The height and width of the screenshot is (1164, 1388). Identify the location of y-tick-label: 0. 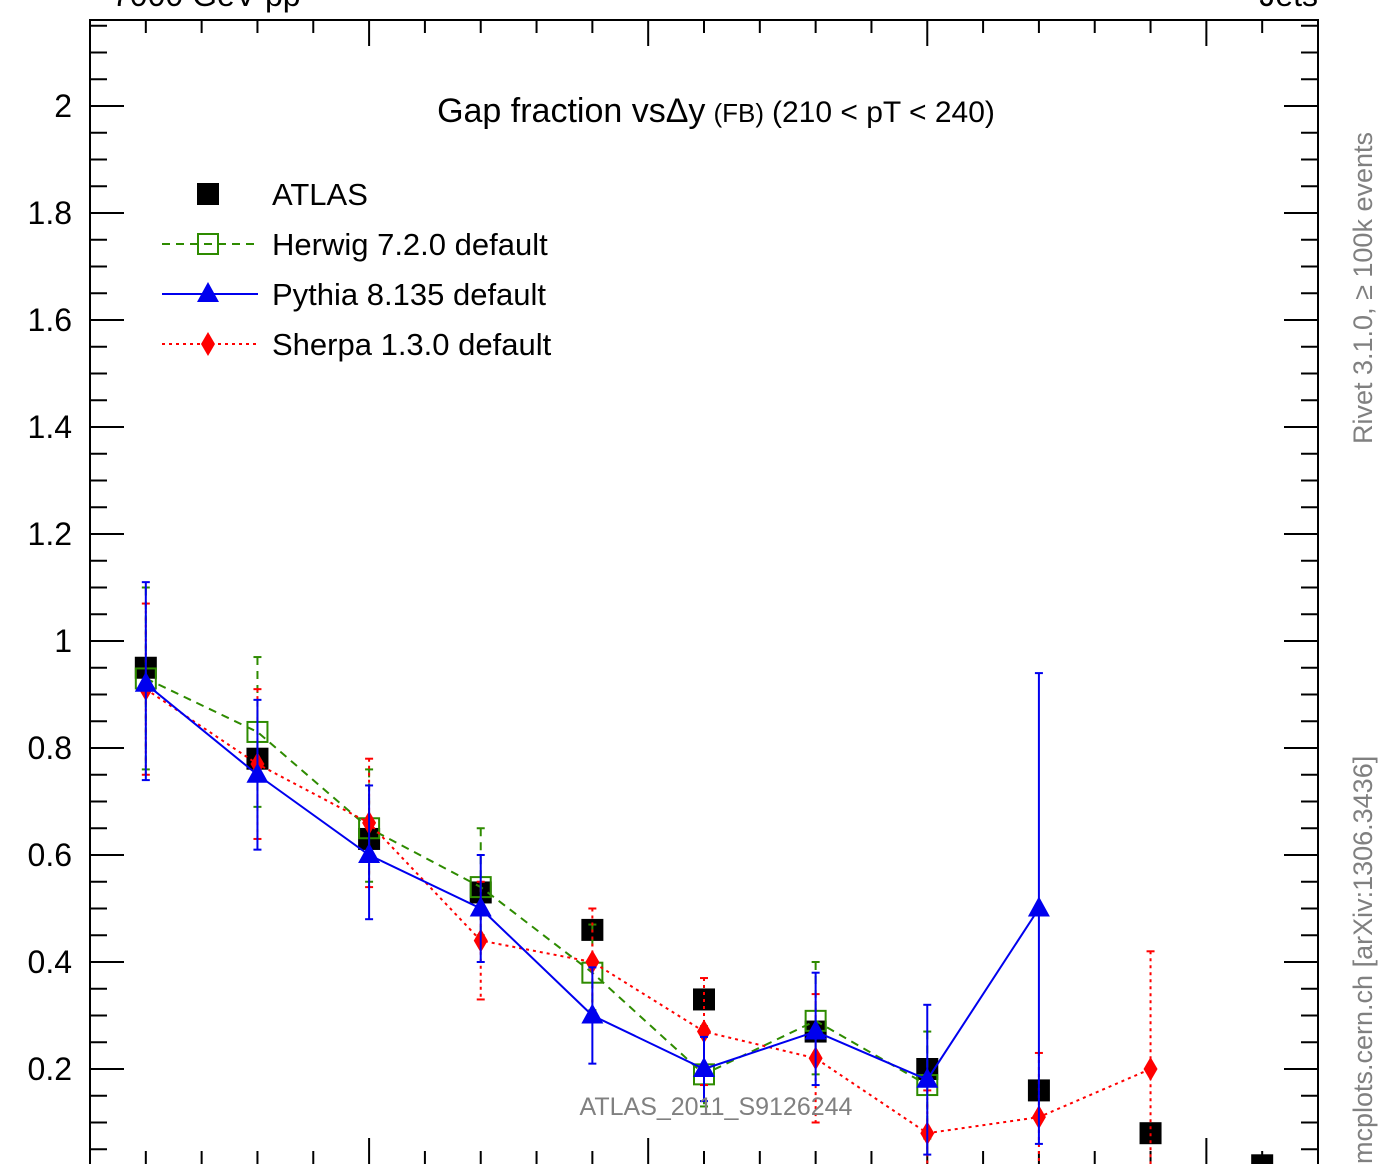
(63, 1161).